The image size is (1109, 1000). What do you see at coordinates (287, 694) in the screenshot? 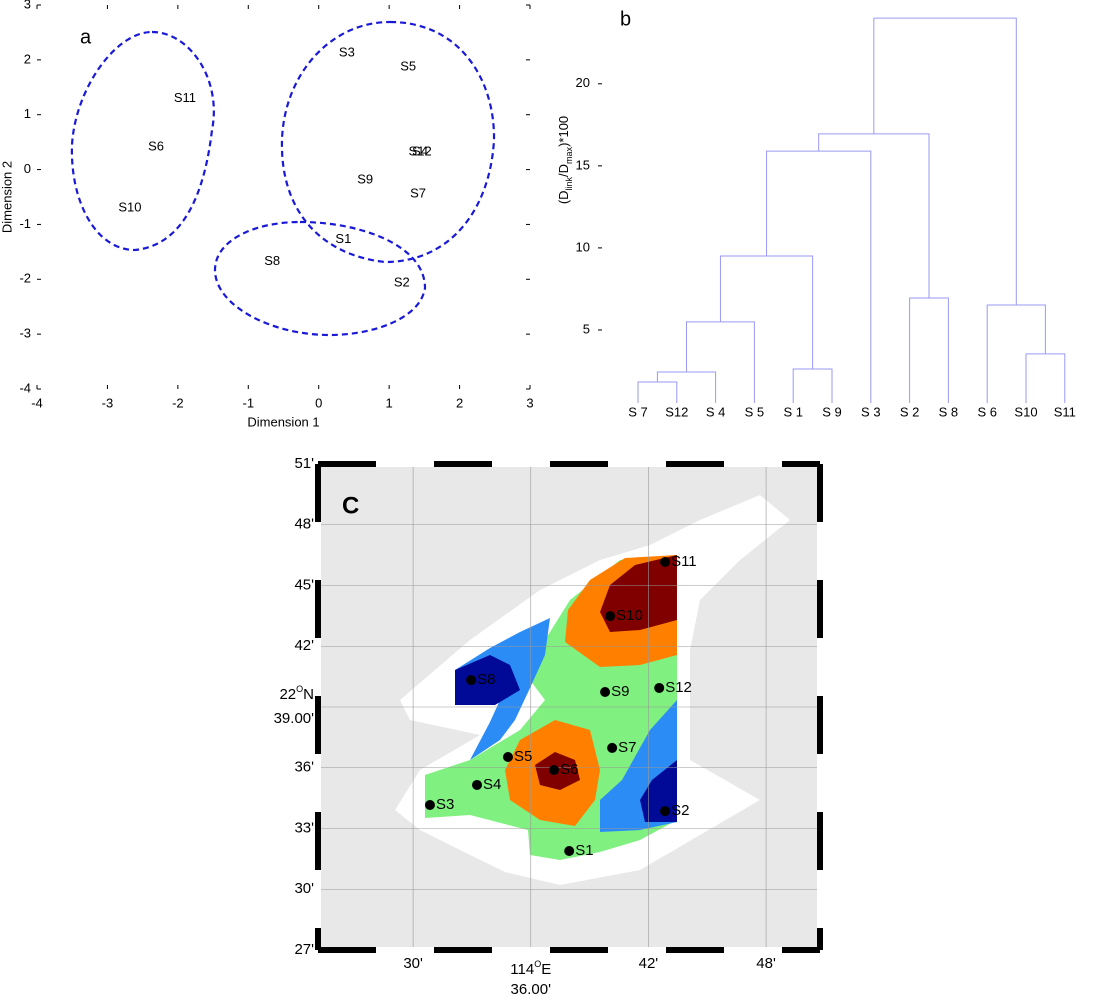
I see `label-part: 22` at bounding box center [287, 694].